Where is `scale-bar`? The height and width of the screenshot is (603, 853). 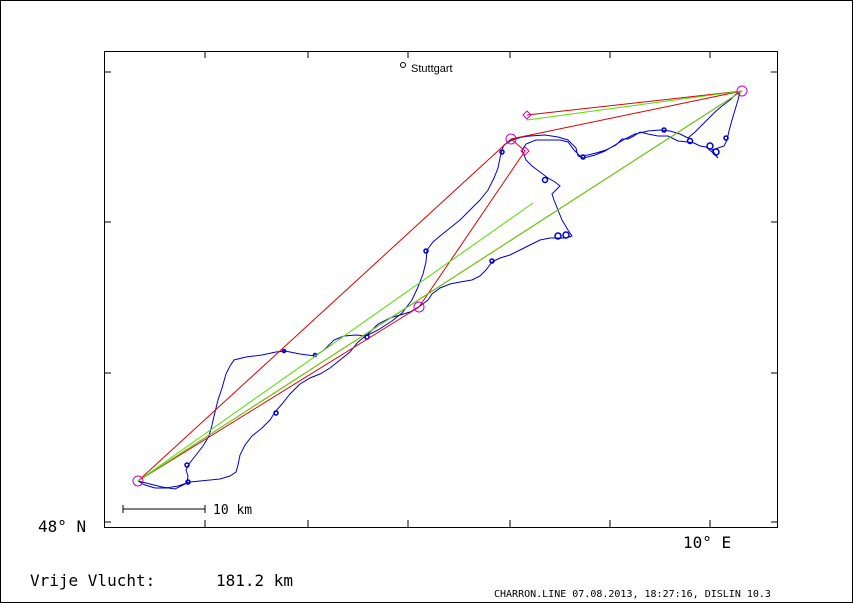
scale-bar is located at coordinates (164, 509).